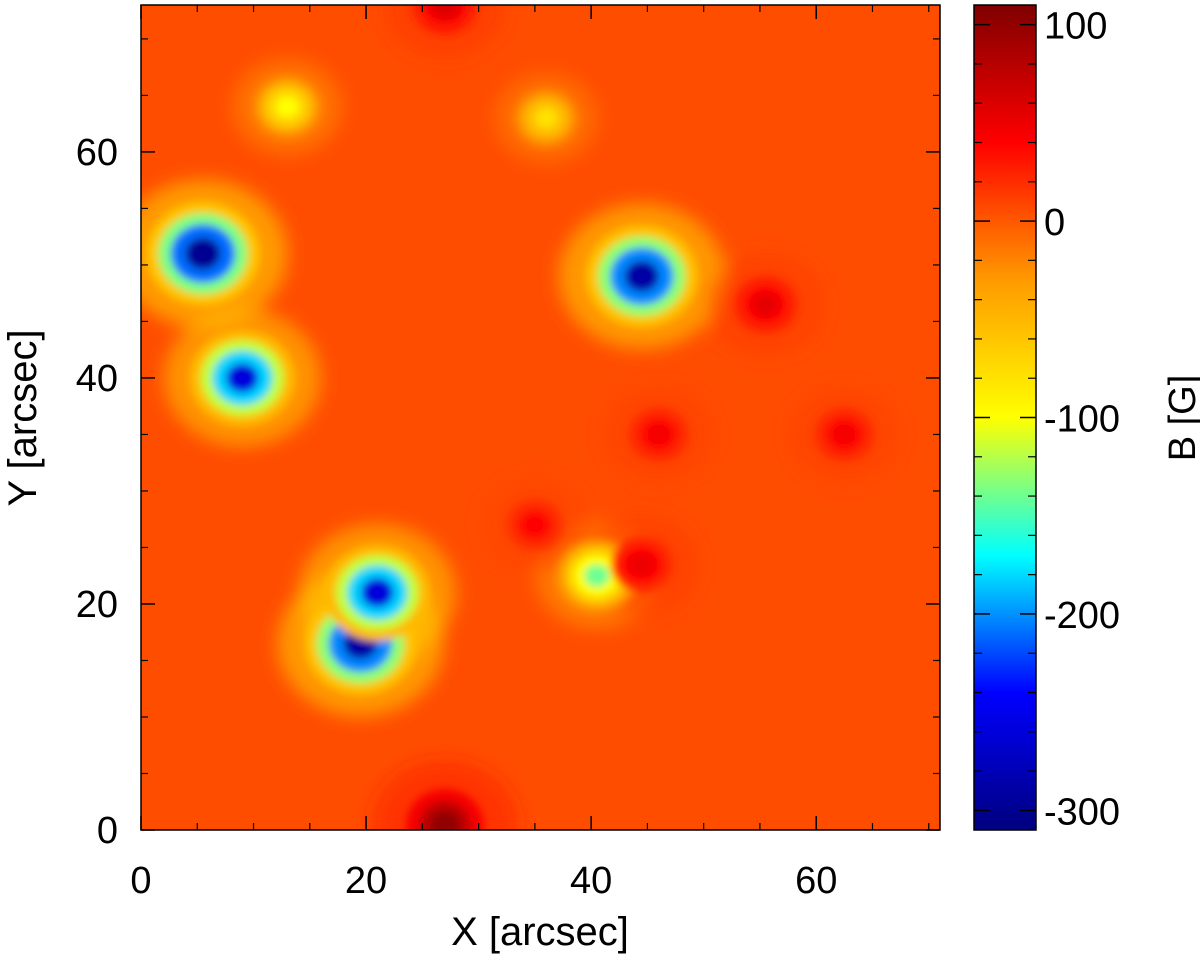 The height and width of the screenshot is (955, 1200). What do you see at coordinates (97, 379) in the screenshot?
I see `y-tick-label: 40` at bounding box center [97, 379].